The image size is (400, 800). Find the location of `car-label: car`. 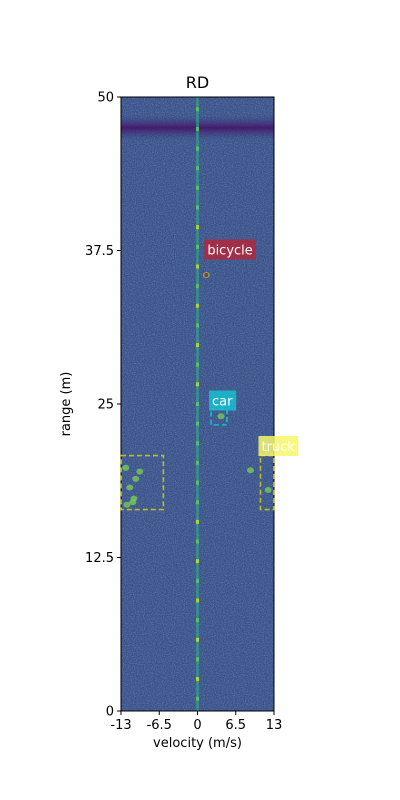

car-label: car is located at coordinates (223, 400).